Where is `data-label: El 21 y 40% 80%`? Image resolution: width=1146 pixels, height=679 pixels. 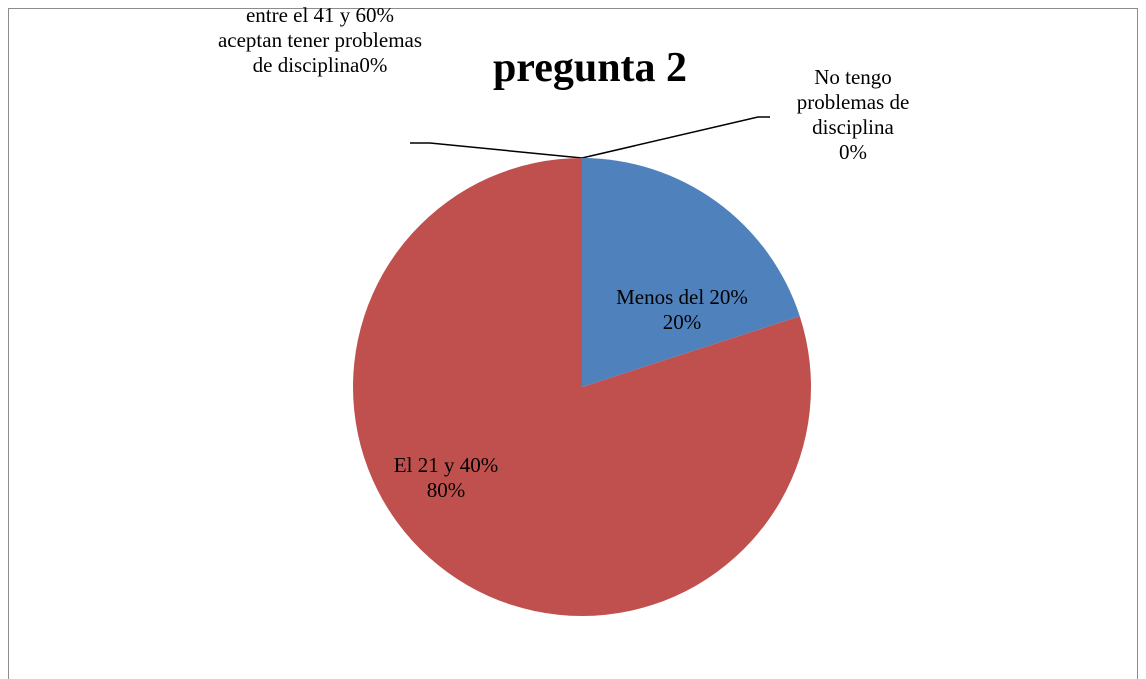 data-label: El 21 y 40% 80% is located at coordinates (446, 478).